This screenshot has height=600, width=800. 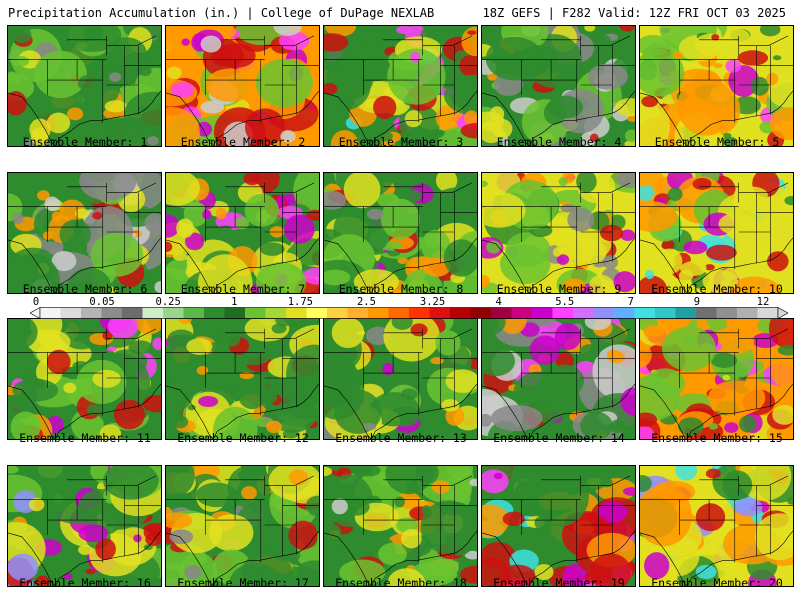 I want to click on ensemble-member-caption: Ensemble Member: 8, so click(x=401, y=289).